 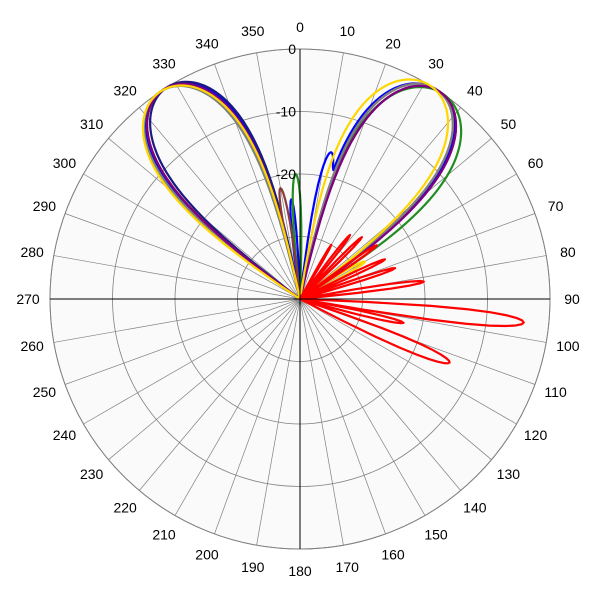 What do you see at coordinates (286, 174) in the screenshot?
I see `radial-tick-label: -20` at bounding box center [286, 174].